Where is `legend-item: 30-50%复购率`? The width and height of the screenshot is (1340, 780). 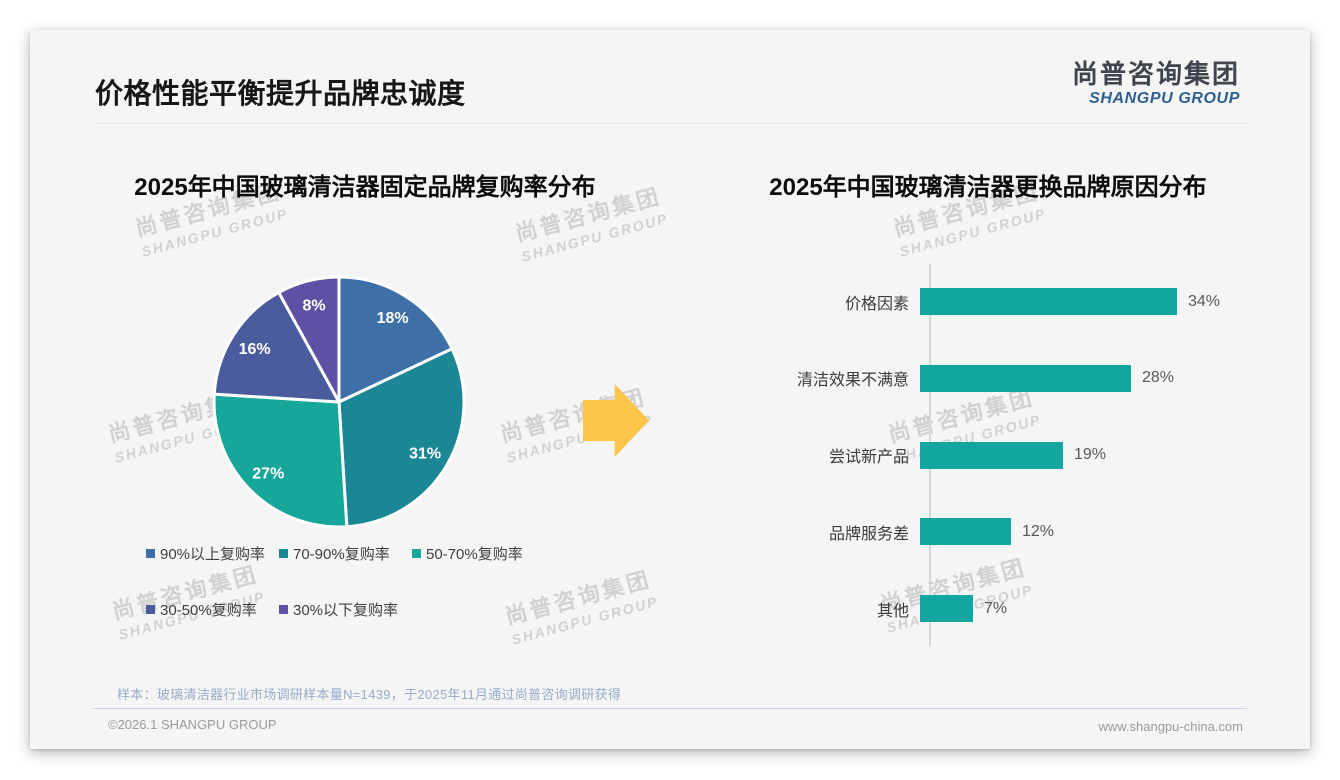 legend-item: 30-50%复购率 is located at coordinates (212, 609).